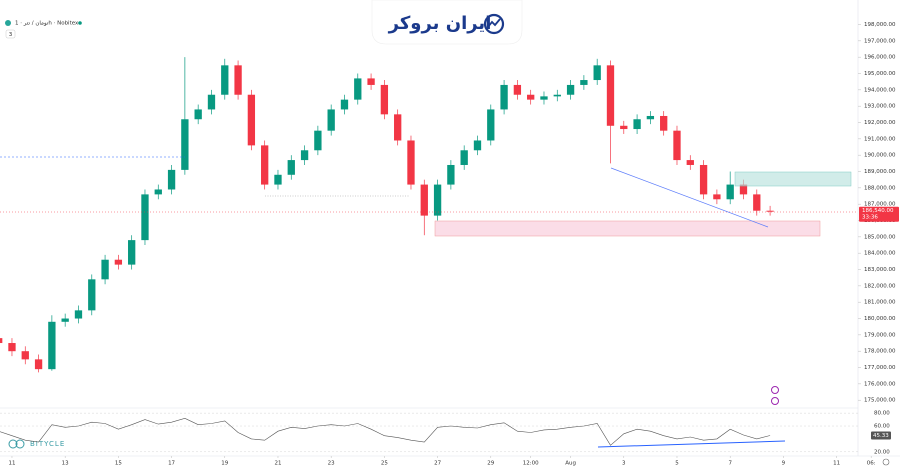 The image size is (900, 471). I want to click on value-badge-label: 45.33, so click(881, 436).